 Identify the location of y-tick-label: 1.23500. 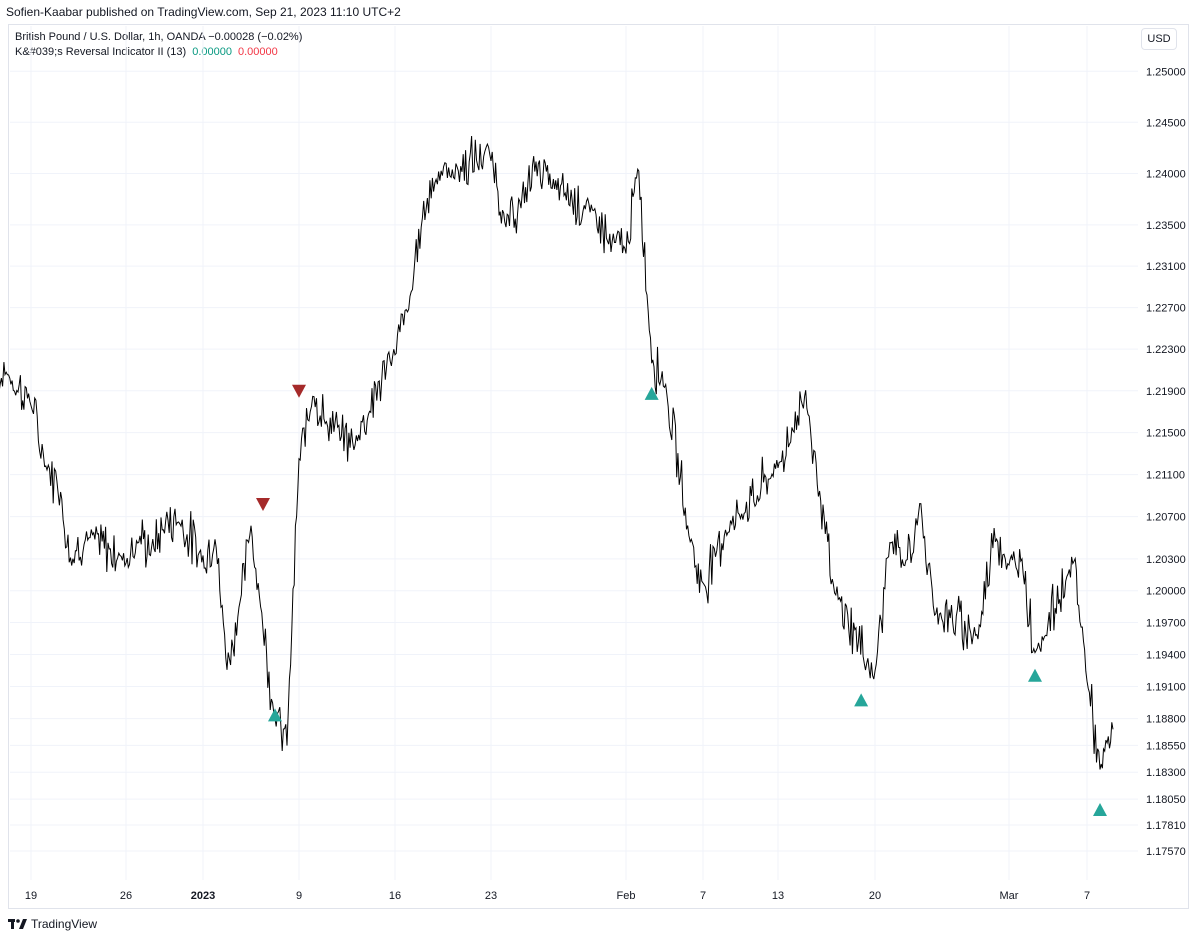
(1166, 226).